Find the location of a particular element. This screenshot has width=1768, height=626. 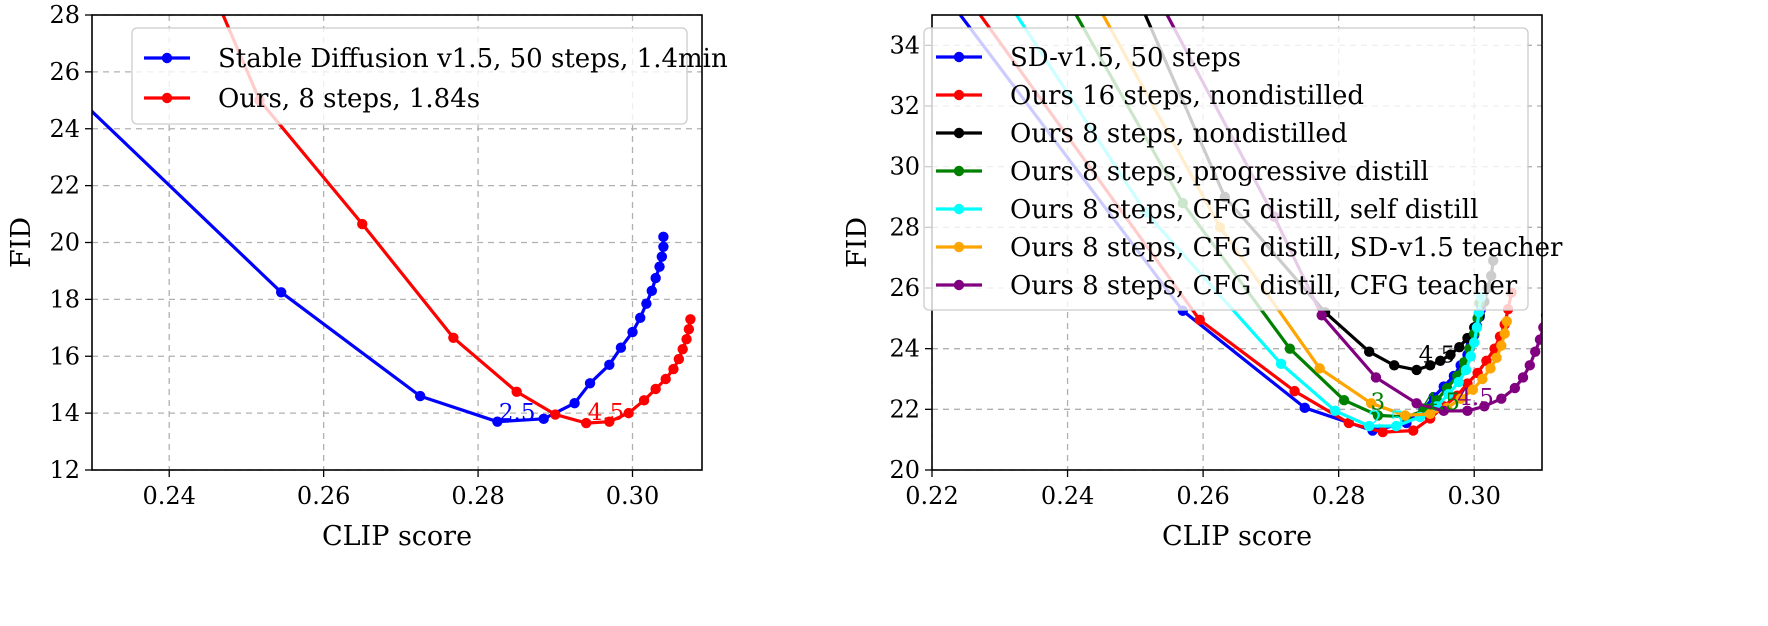

y-tick-label: 16 is located at coordinates (64, 356).